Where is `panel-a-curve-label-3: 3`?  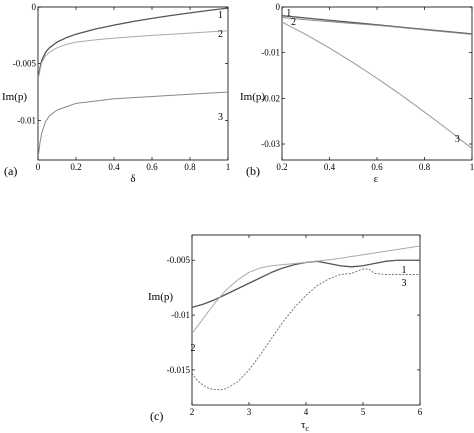
panel-a-curve-label-3: 3 is located at coordinates (220, 117).